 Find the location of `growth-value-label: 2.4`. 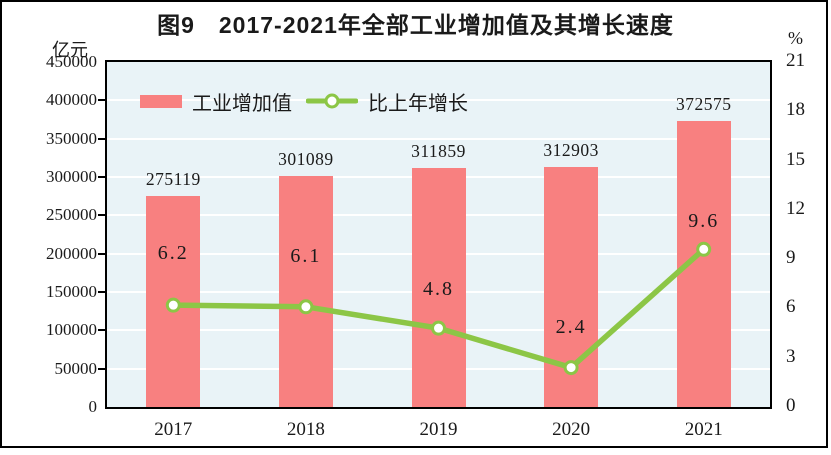

growth-value-label: 2.4 is located at coordinates (571, 326).